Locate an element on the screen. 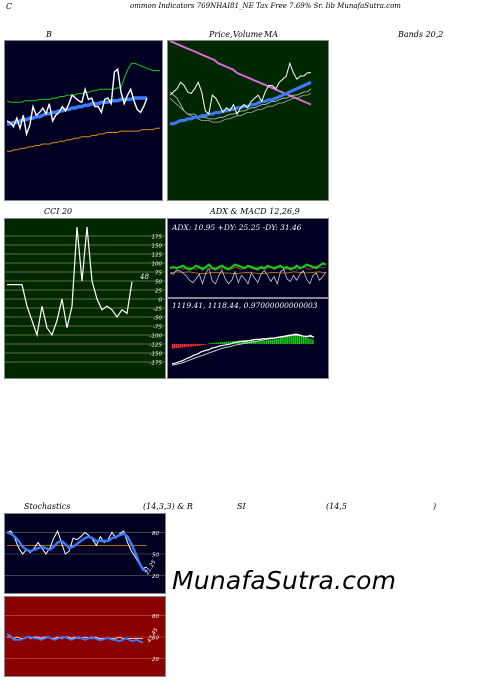 The image size is (500, 680). bollinger-chart is located at coordinates (83, 107).